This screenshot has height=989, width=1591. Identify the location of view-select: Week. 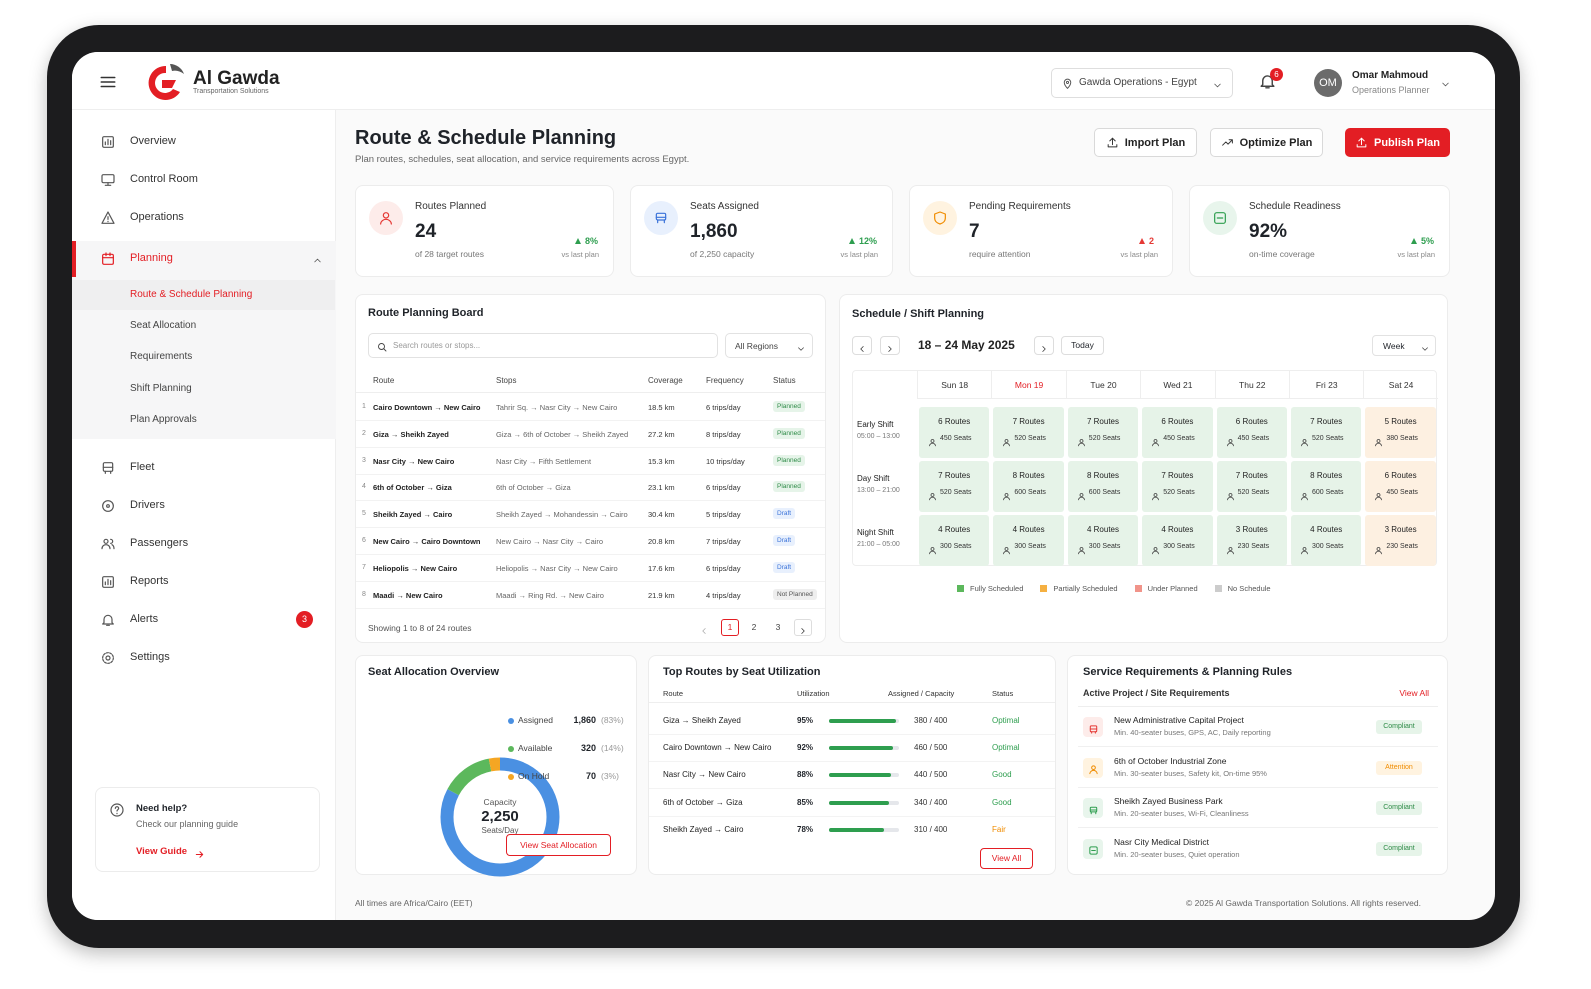
(1404, 345).